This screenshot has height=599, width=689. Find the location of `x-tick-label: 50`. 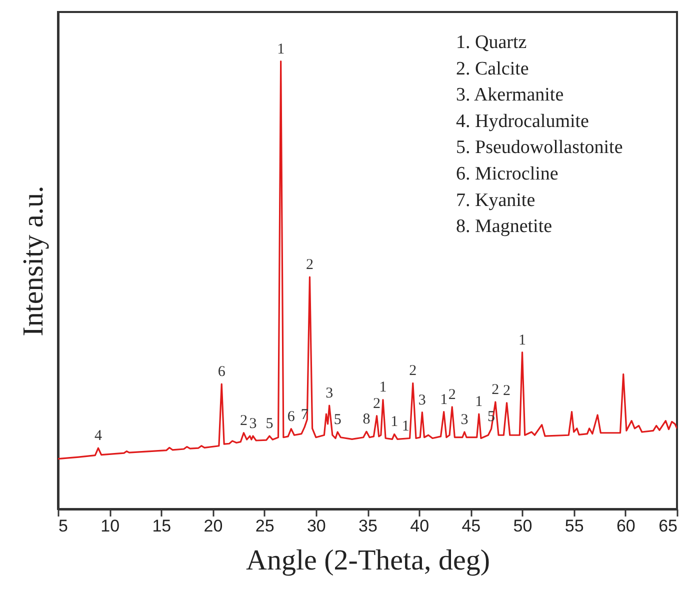

x-tick-label: 50 is located at coordinates (522, 526).